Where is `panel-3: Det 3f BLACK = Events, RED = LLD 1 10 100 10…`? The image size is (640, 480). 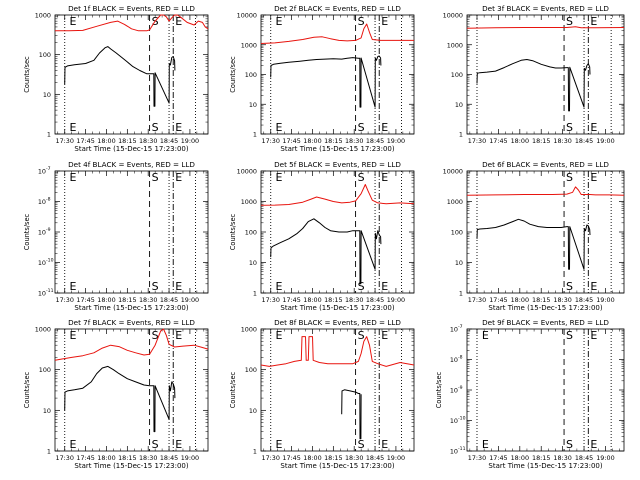
panel-3: Det 3f BLACK = Events, RED = LLD 1 10 100 10… is located at coordinates (534, 74).